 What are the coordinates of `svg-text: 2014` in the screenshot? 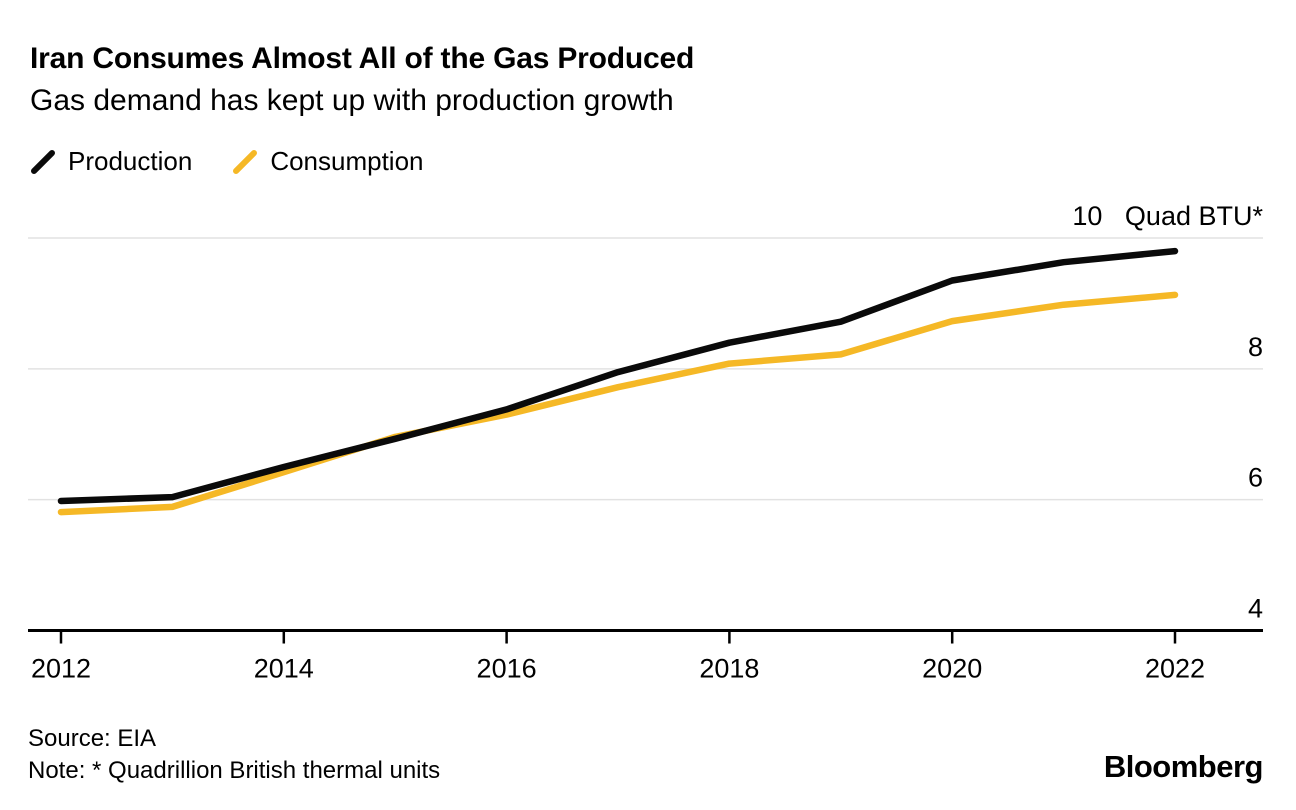 It's located at (284, 669).